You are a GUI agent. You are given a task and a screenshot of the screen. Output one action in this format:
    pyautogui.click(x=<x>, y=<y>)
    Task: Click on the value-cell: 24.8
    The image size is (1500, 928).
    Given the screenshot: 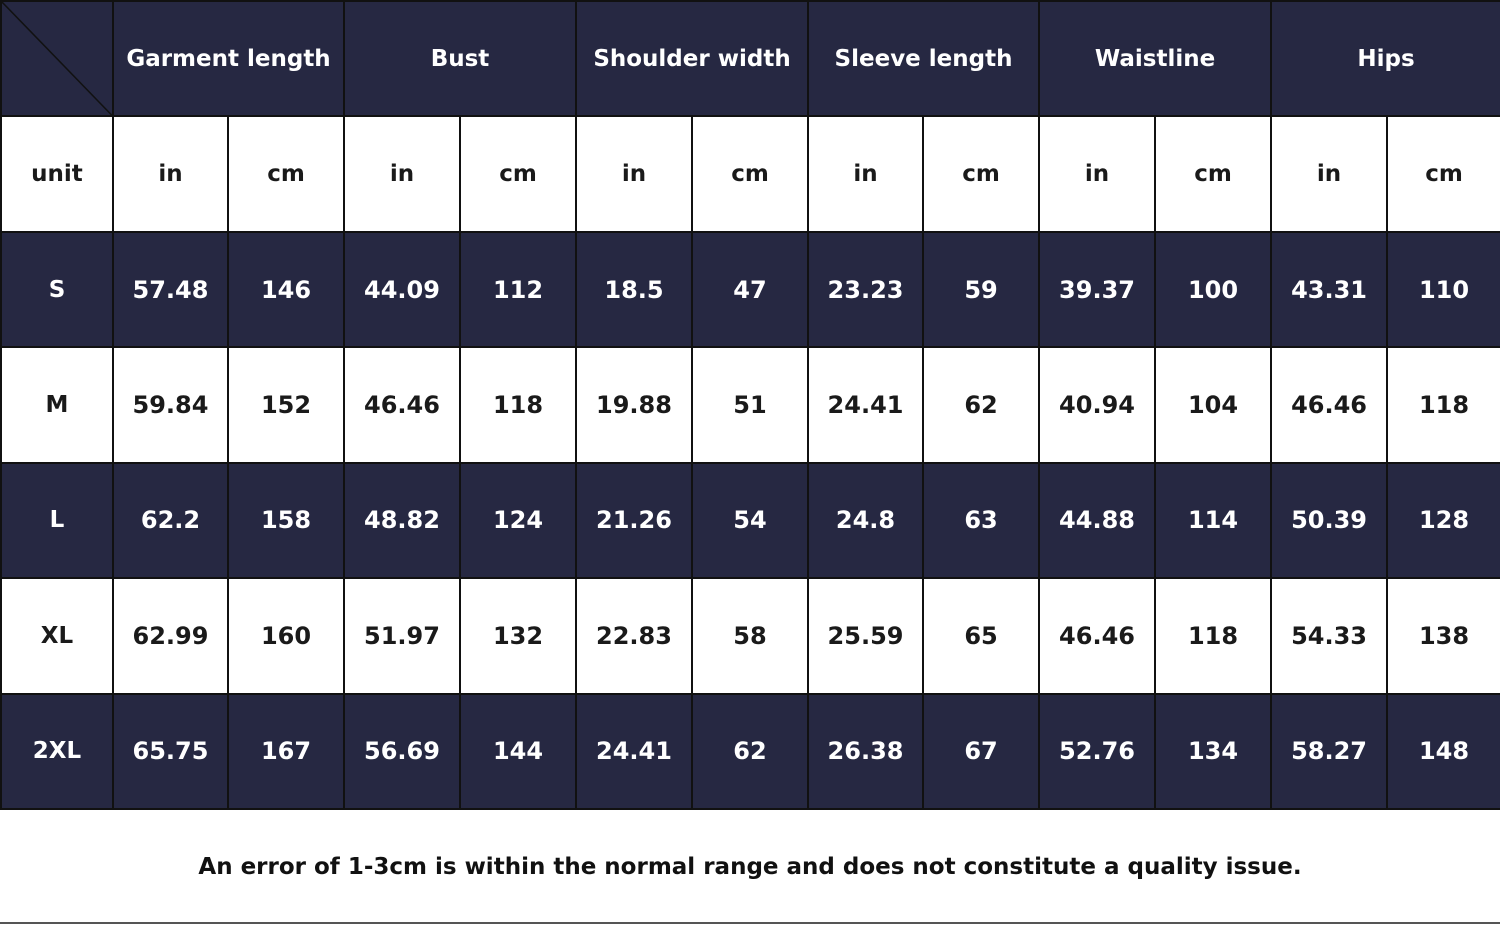 What is the action you would take?
    pyautogui.click(x=866, y=520)
    